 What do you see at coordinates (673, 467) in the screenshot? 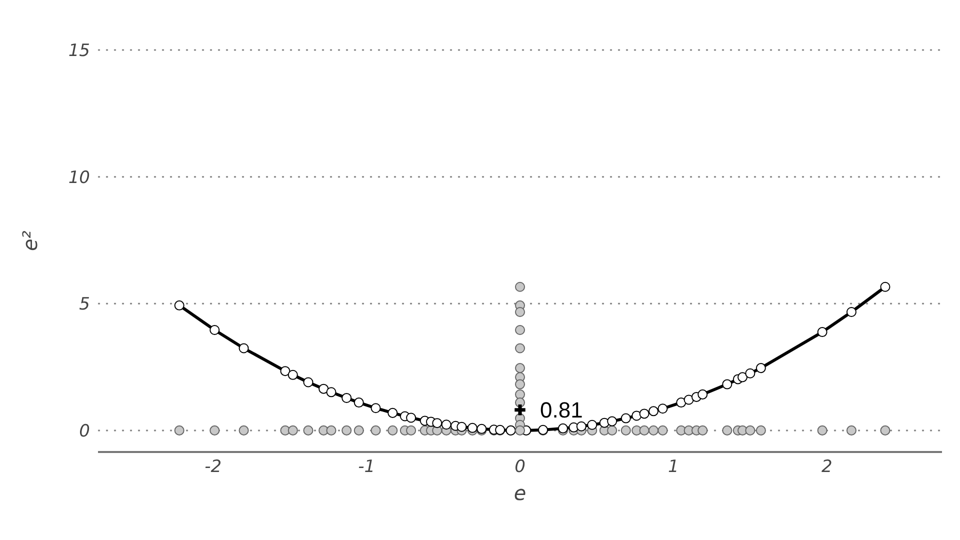
I see `x-tick-label: 1` at bounding box center [673, 467].